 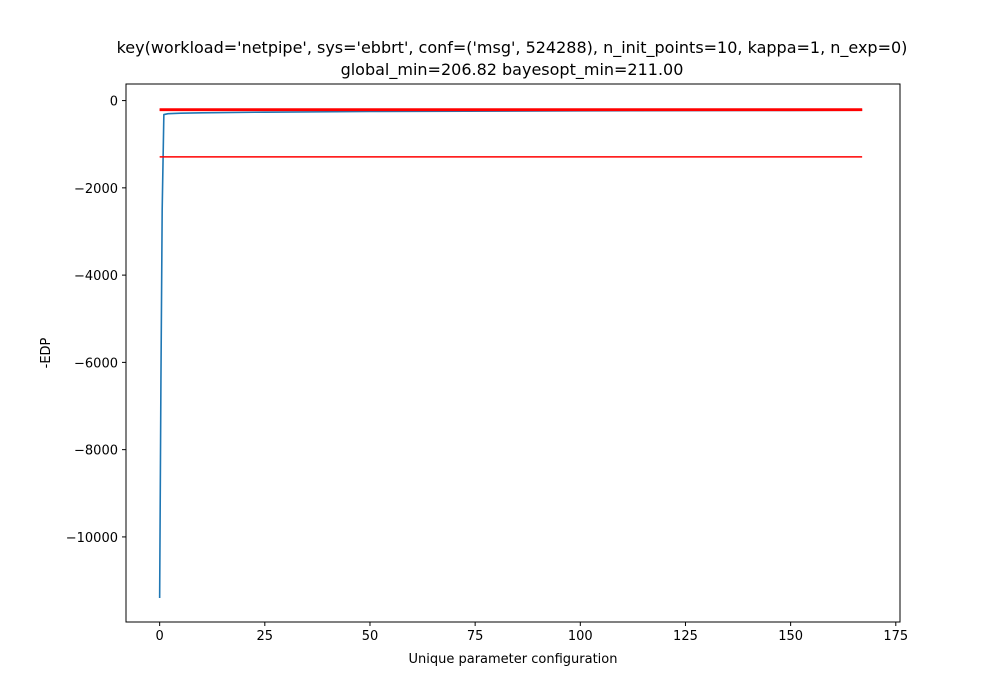 I want to click on x-tick-label: 0, so click(x=160, y=636).